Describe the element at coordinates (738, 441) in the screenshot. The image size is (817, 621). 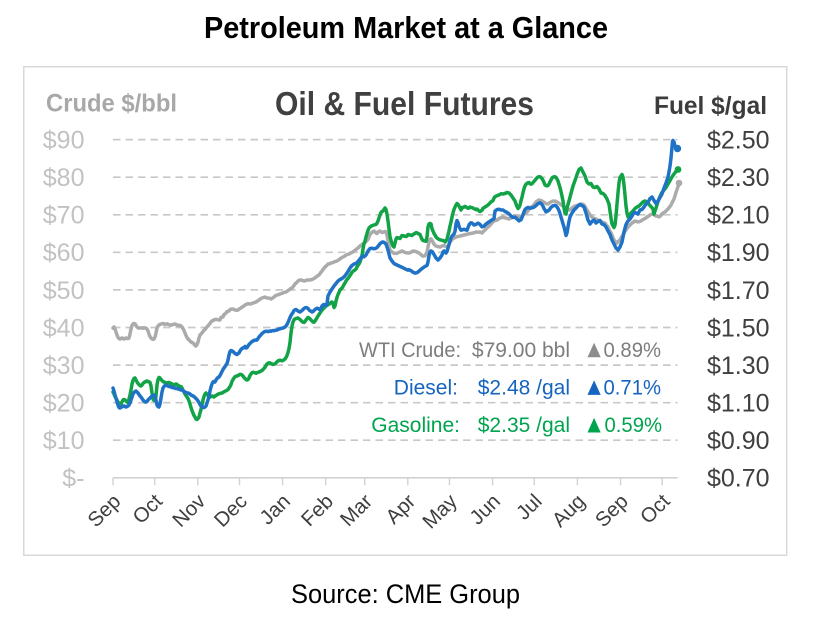
I see `svg-text: $0.90` at that location.